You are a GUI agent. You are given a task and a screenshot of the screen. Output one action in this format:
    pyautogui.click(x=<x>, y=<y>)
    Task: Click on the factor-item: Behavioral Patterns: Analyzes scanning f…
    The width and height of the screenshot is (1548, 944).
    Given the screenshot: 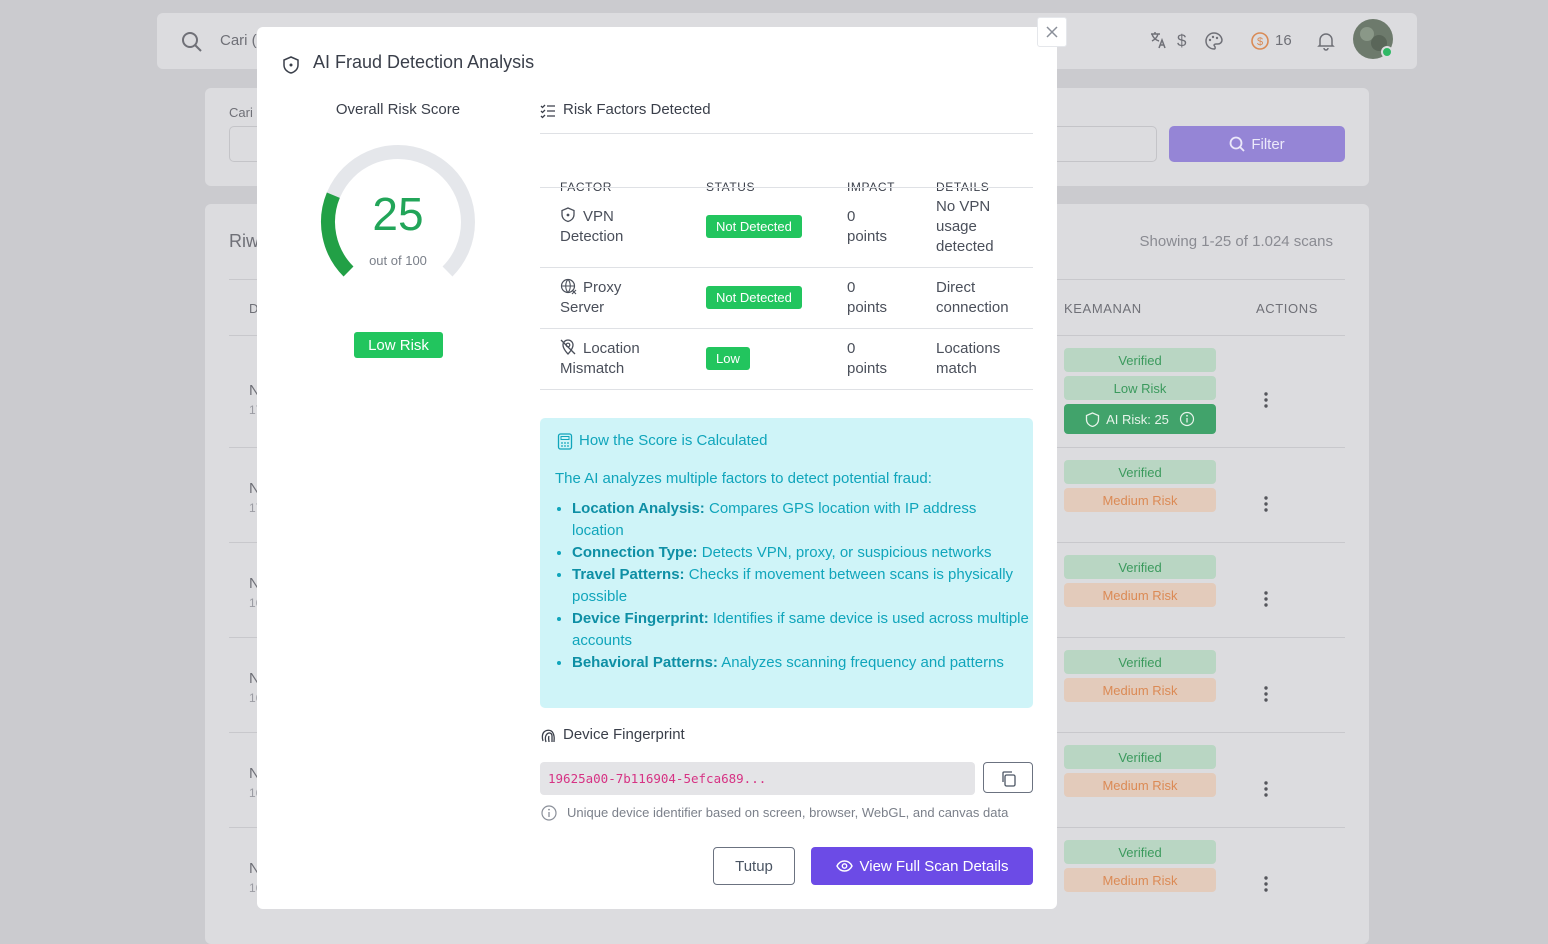 What is the action you would take?
    pyautogui.click(x=801, y=663)
    